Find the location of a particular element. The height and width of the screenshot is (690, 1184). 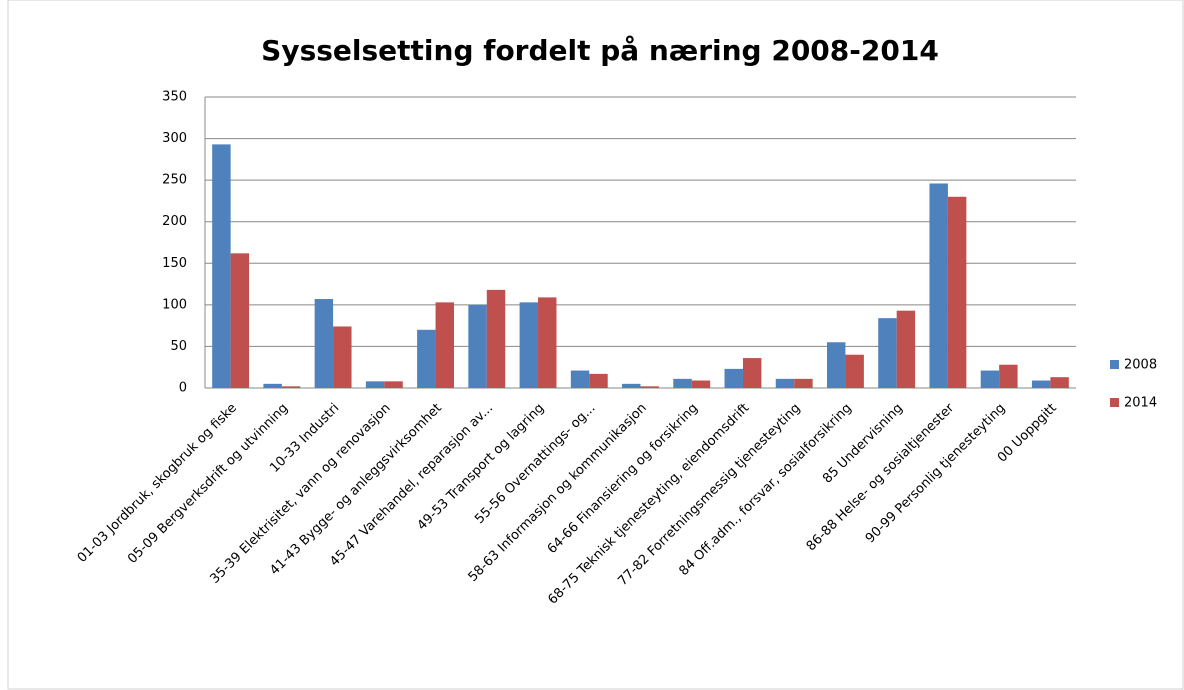

y-tick-label: 0 is located at coordinates (183, 388).